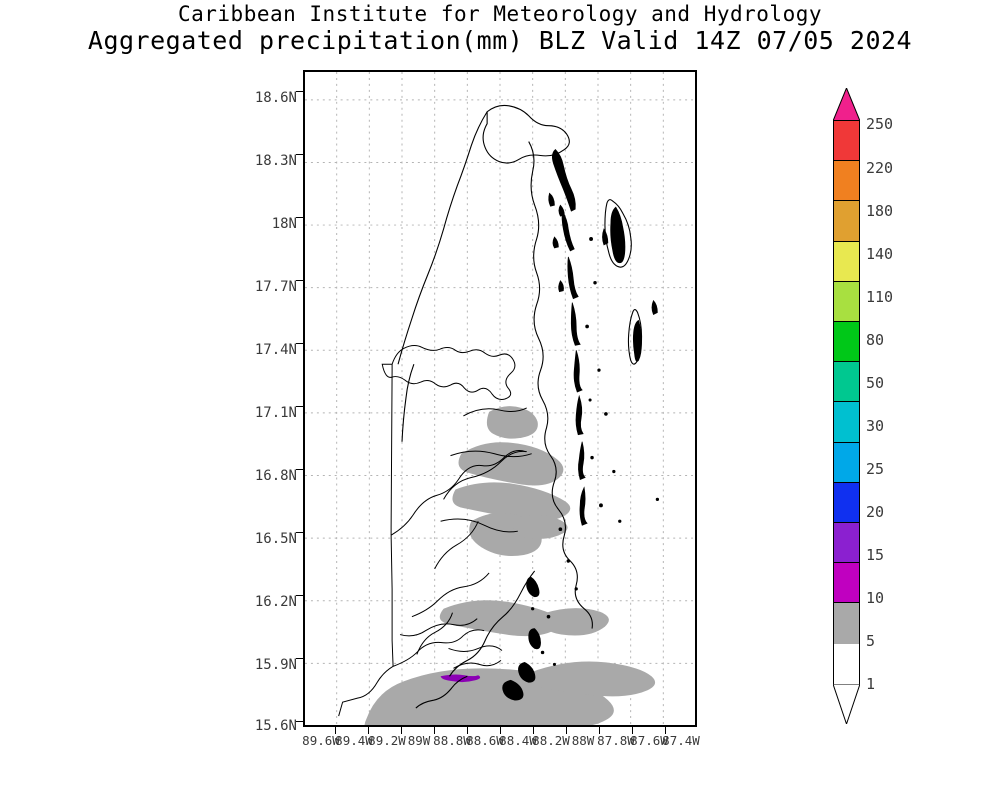  Describe the element at coordinates (846, 104) in the screenshot. I see `colorbar-over-arrow` at that location.